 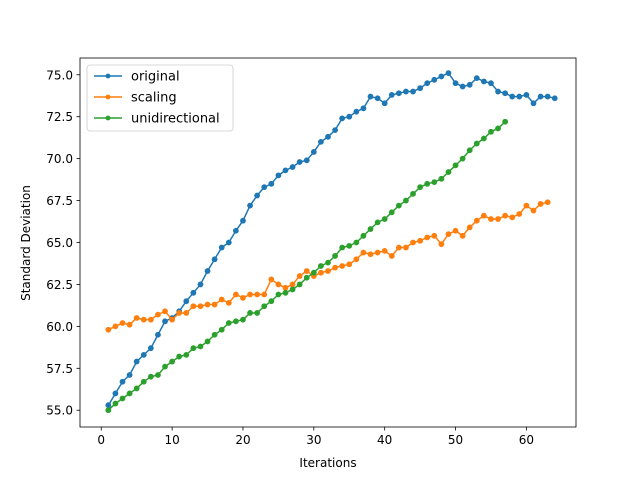 What do you see at coordinates (59, 75) in the screenshot?
I see `y-tick-label: 75.0` at bounding box center [59, 75].